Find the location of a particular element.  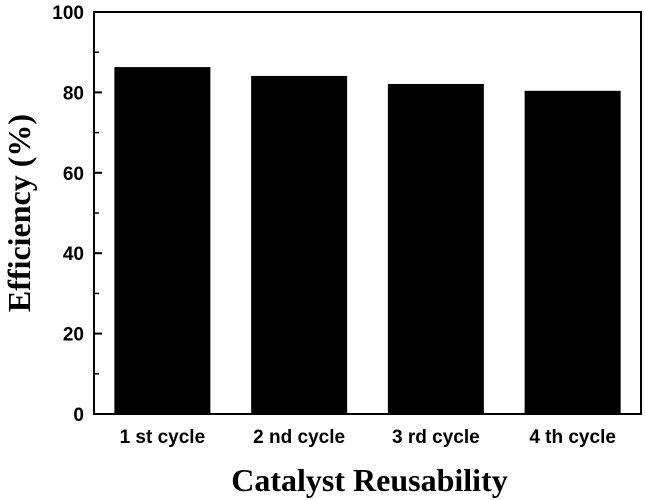

x-axis-ticks: 1 st cycle 2 nd cycle 3 rd cycle 4 th cycle is located at coordinates (368, 427).